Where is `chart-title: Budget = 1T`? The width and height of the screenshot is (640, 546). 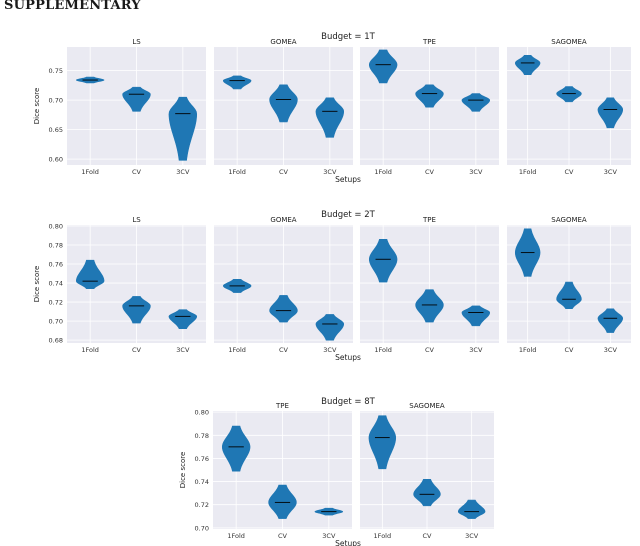
chart-title: Budget = 1T is located at coordinates (348, 37).